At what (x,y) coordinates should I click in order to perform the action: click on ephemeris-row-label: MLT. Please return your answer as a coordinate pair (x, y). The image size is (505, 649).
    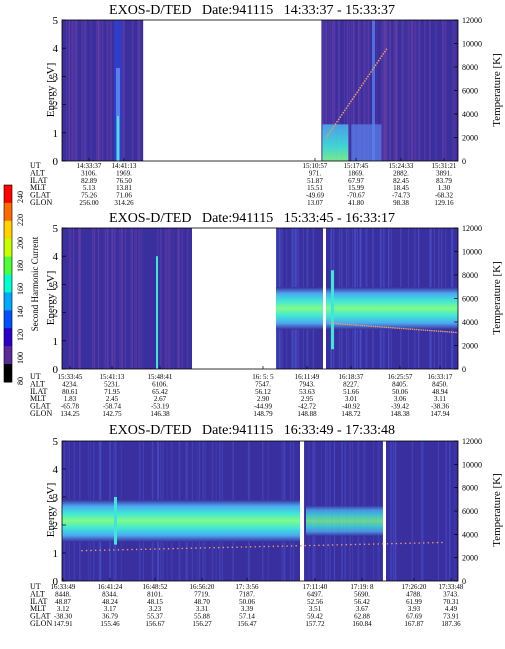
    Looking at the image, I should click on (38, 398).